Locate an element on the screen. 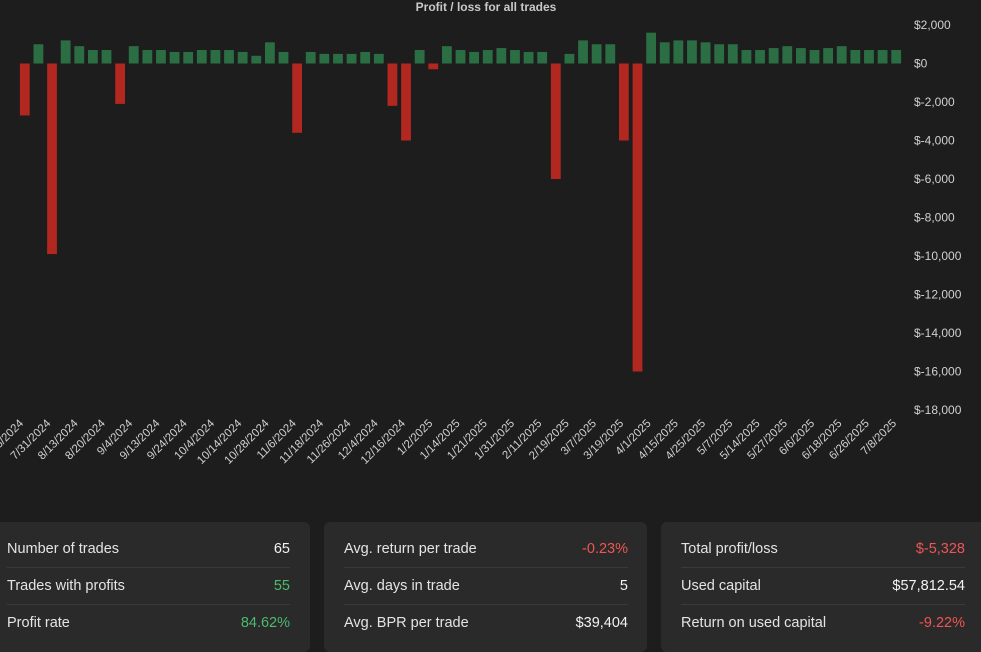 The image size is (981, 652). stat-row-avg-days: Avg. days in trade 5 is located at coordinates (486, 586).